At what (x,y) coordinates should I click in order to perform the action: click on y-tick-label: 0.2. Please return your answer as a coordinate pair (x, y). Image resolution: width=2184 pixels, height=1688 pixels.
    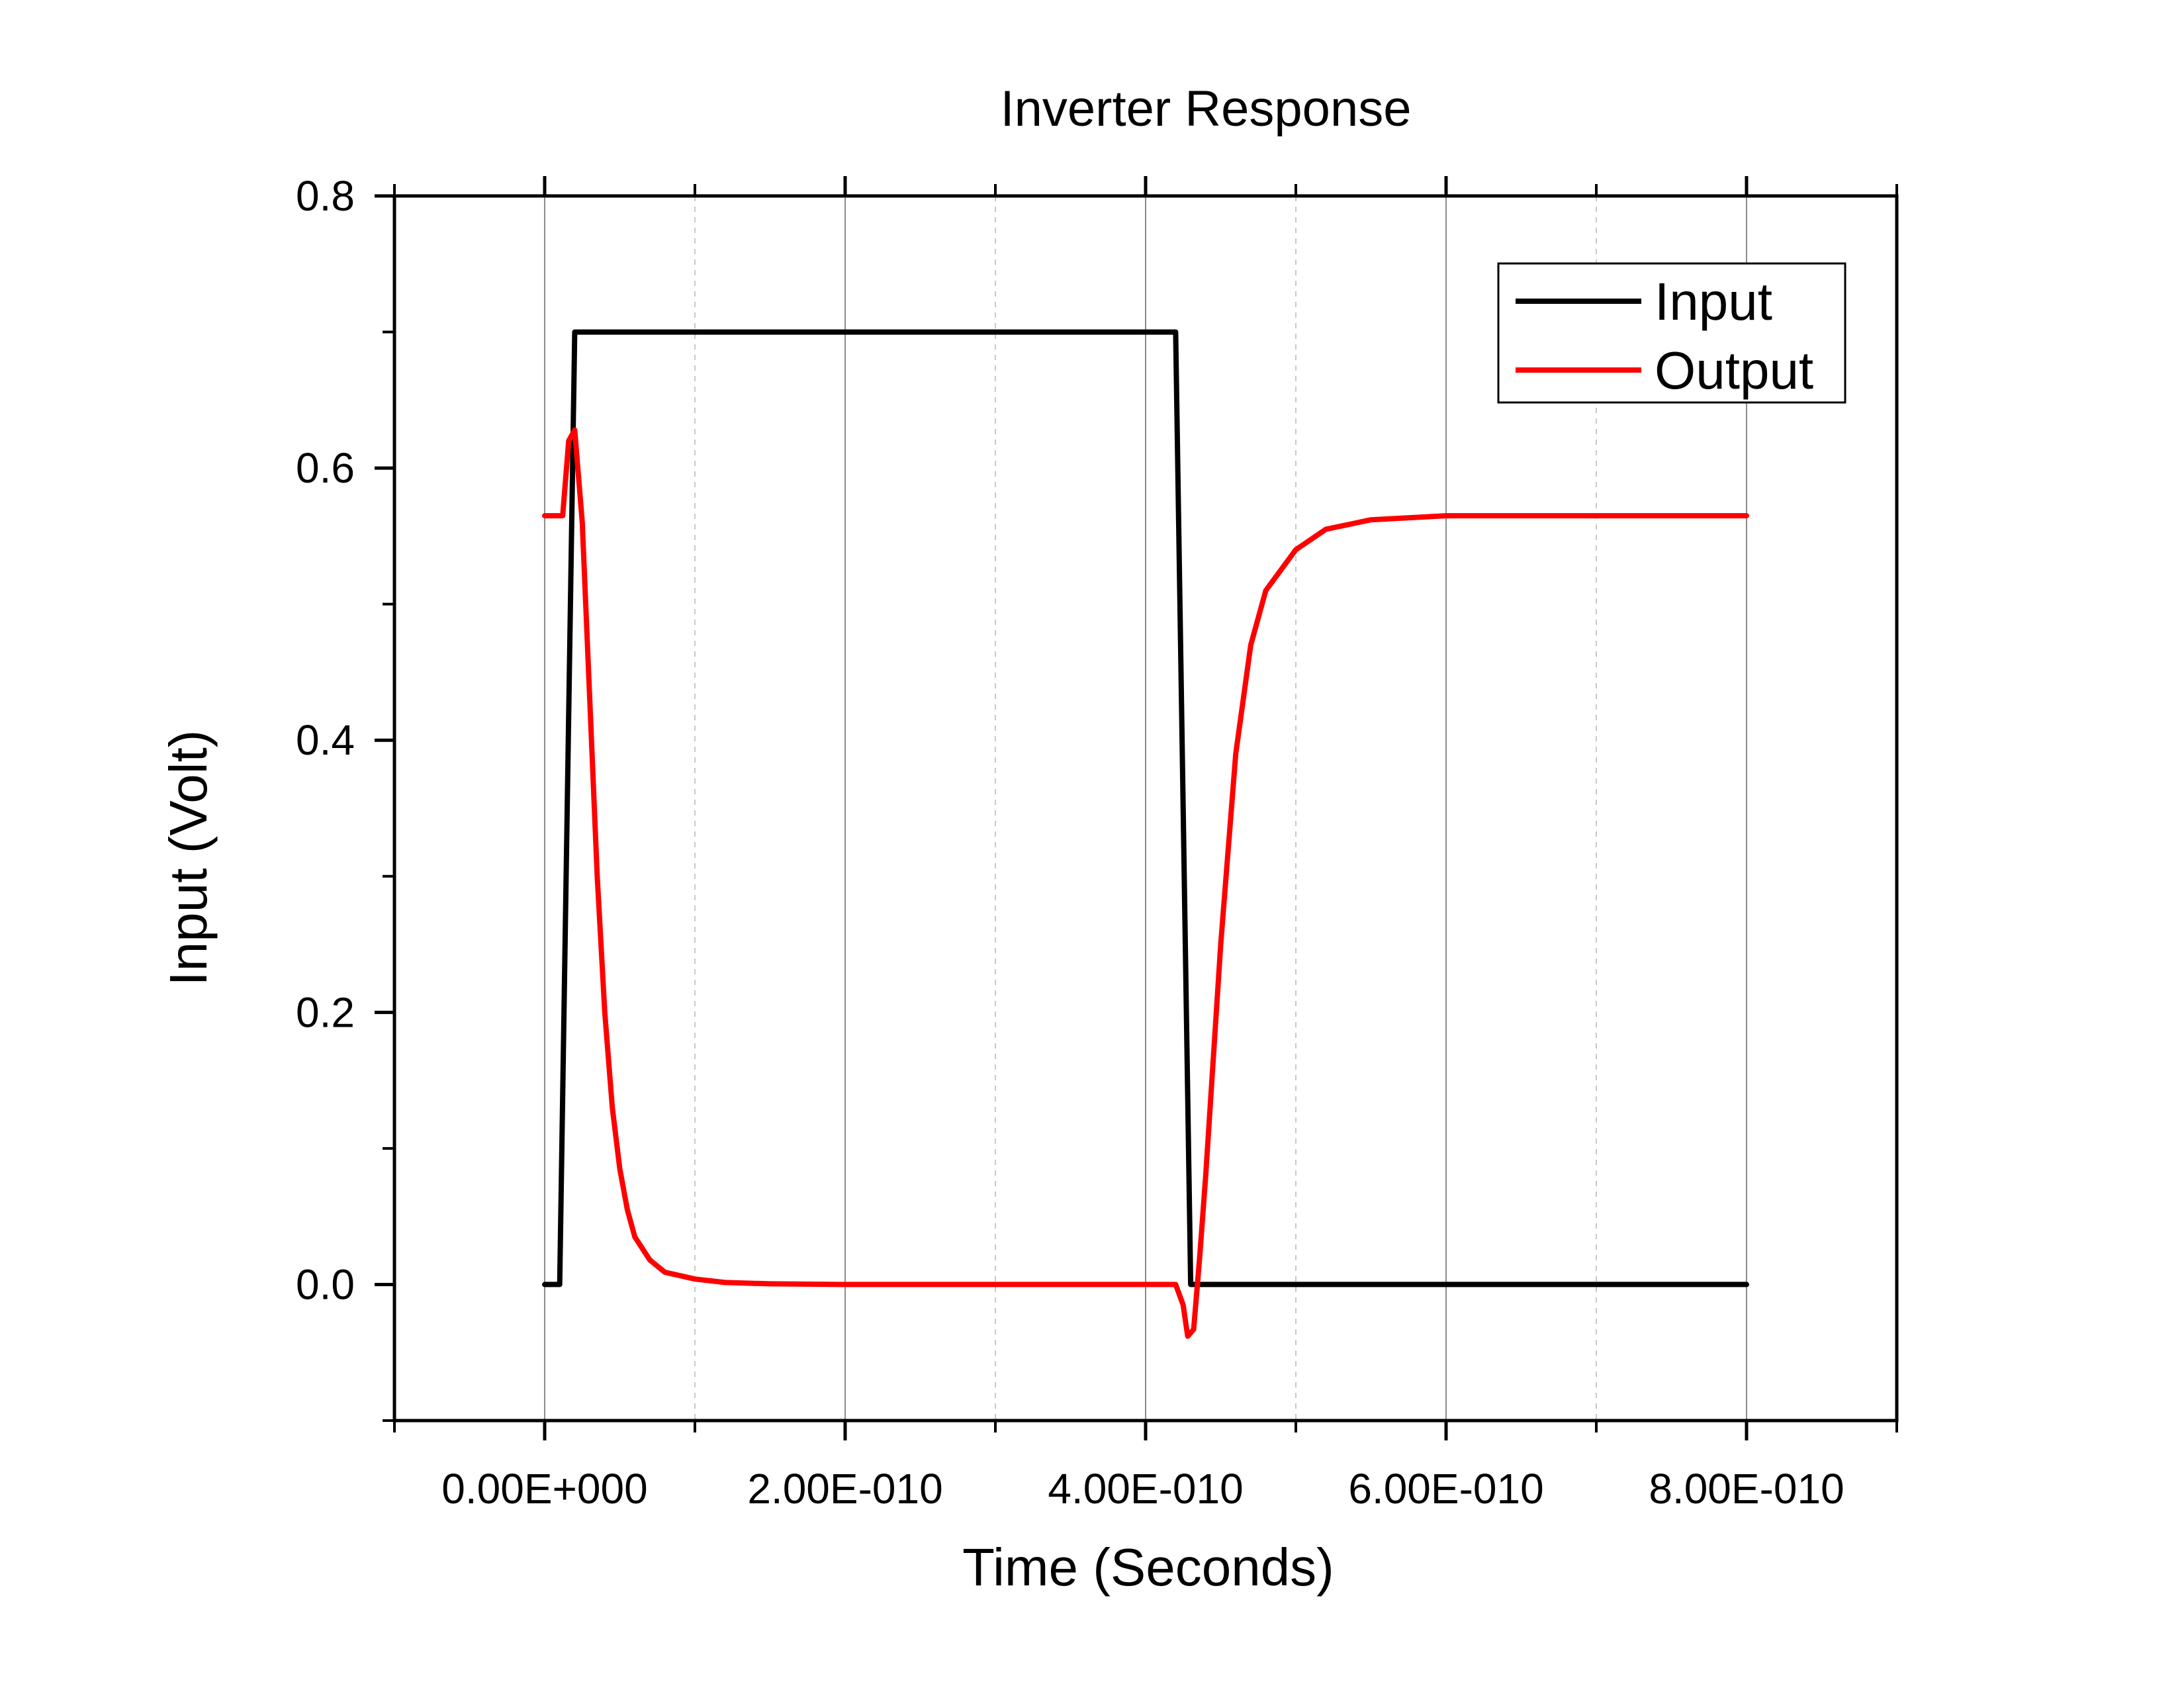
    Looking at the image, I should click on (325, 1012).